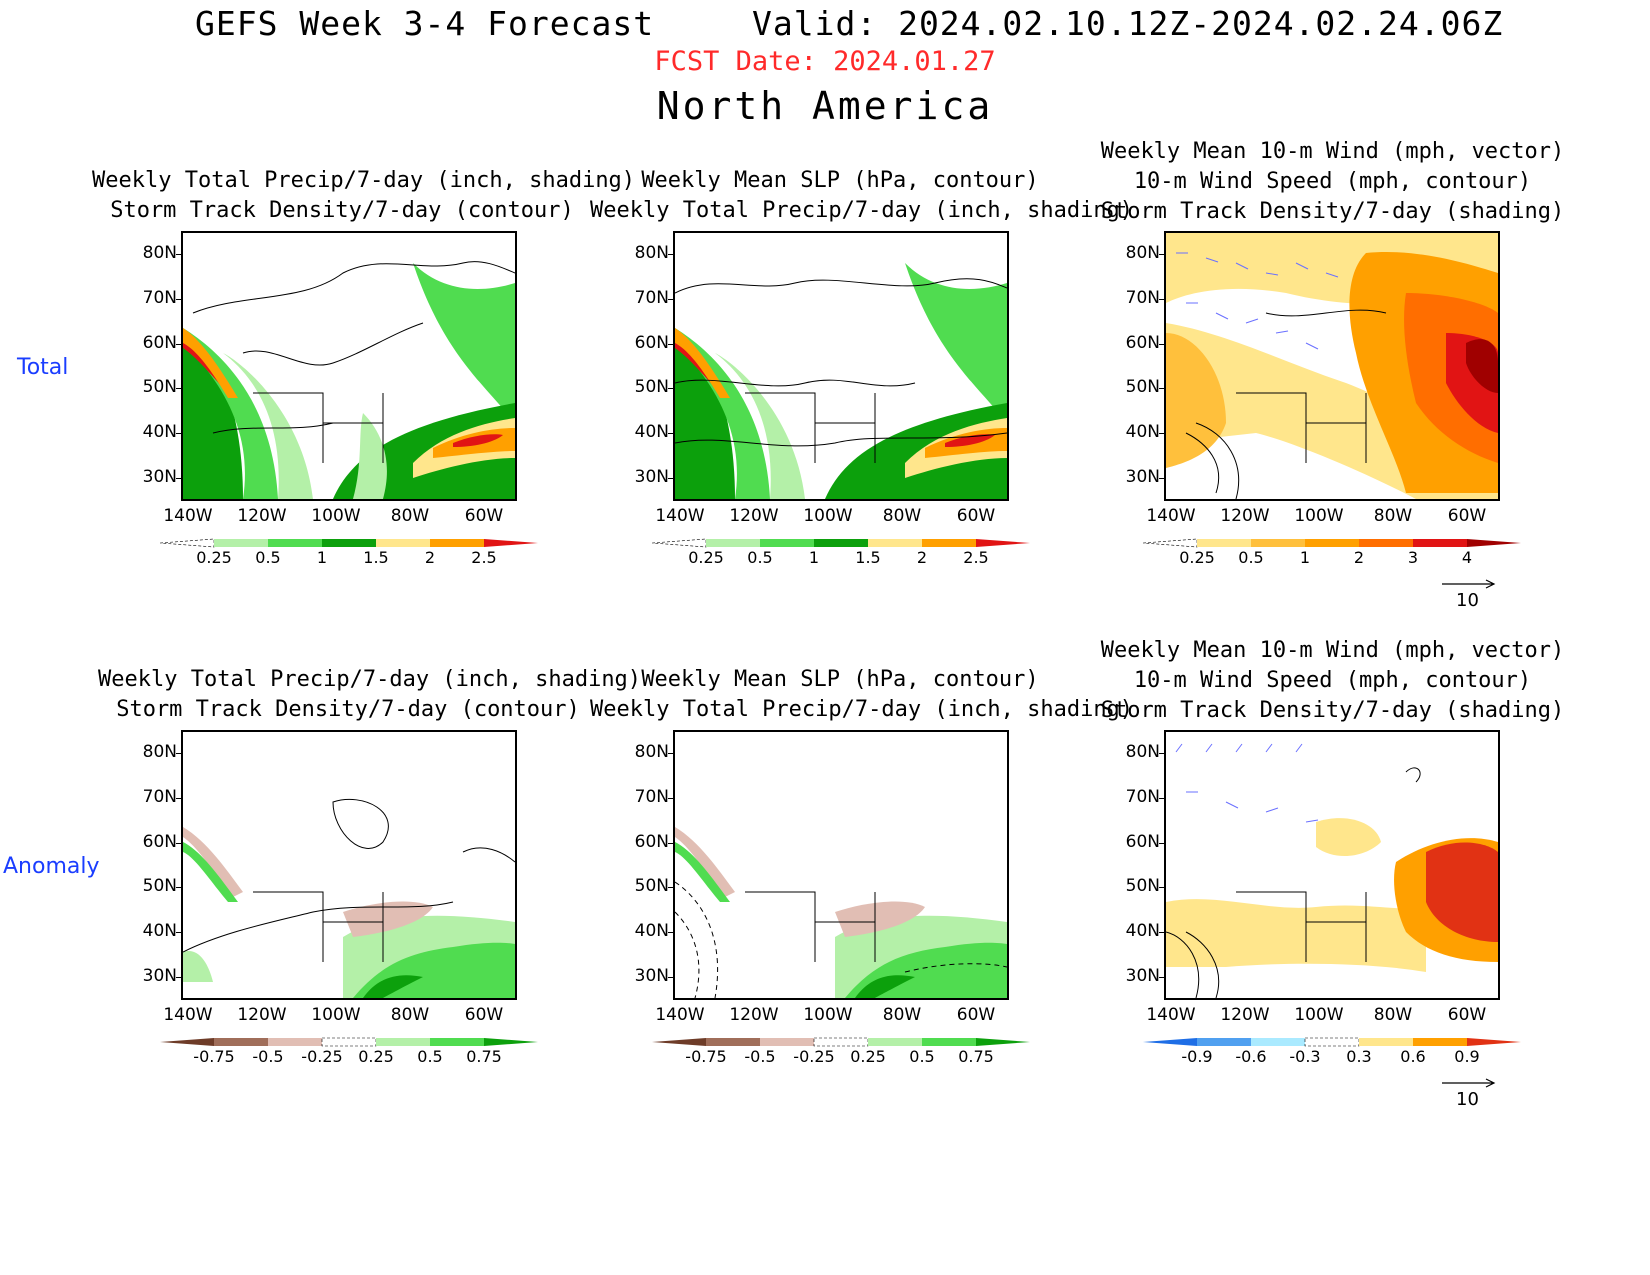  What do you see at coordinates (828, 516) in the screenshot?
I see `lon-tick-label: 100W` at bounding box center [828, 516].